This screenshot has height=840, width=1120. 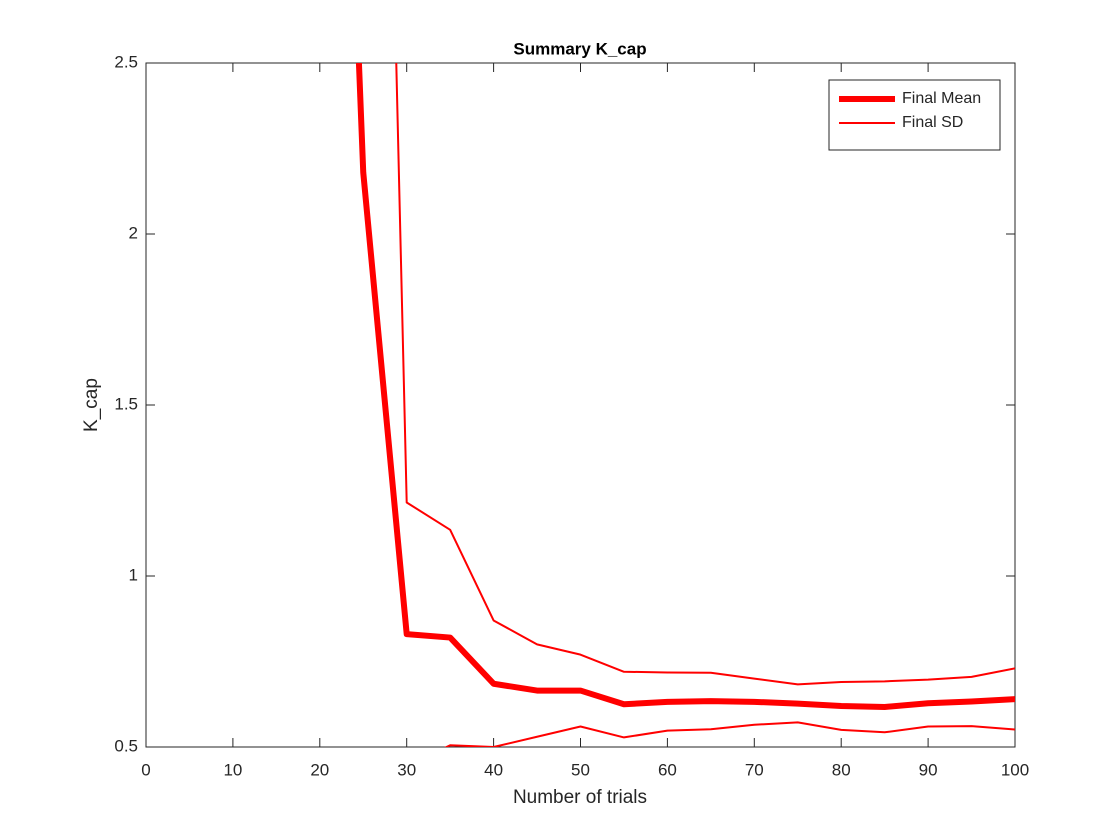 I want to click on x-tick-label: 0, so click(x=145, y=769).